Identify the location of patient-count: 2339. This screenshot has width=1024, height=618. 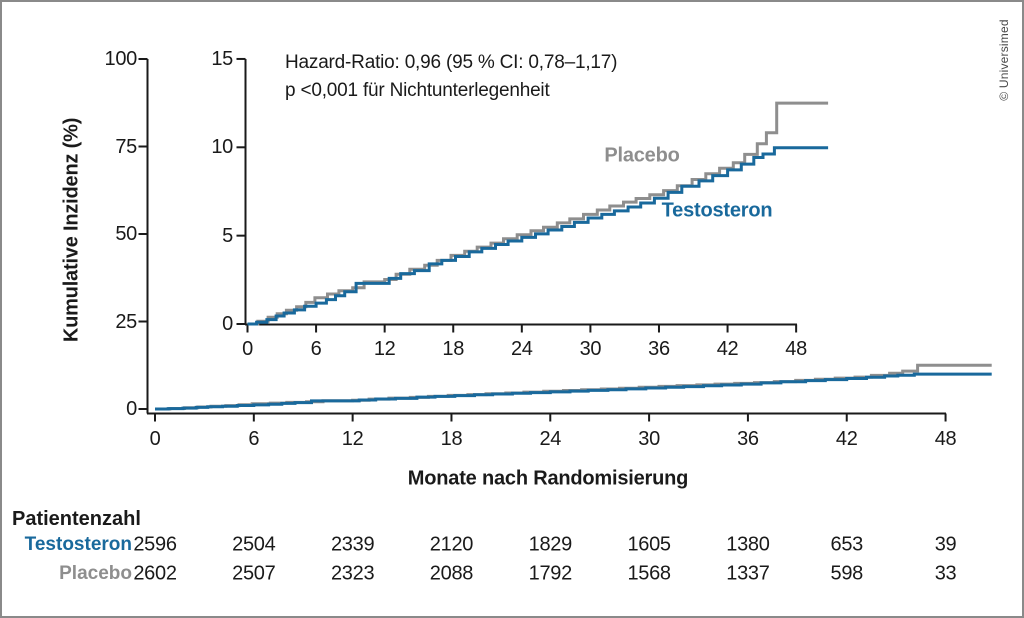
(352, 544).